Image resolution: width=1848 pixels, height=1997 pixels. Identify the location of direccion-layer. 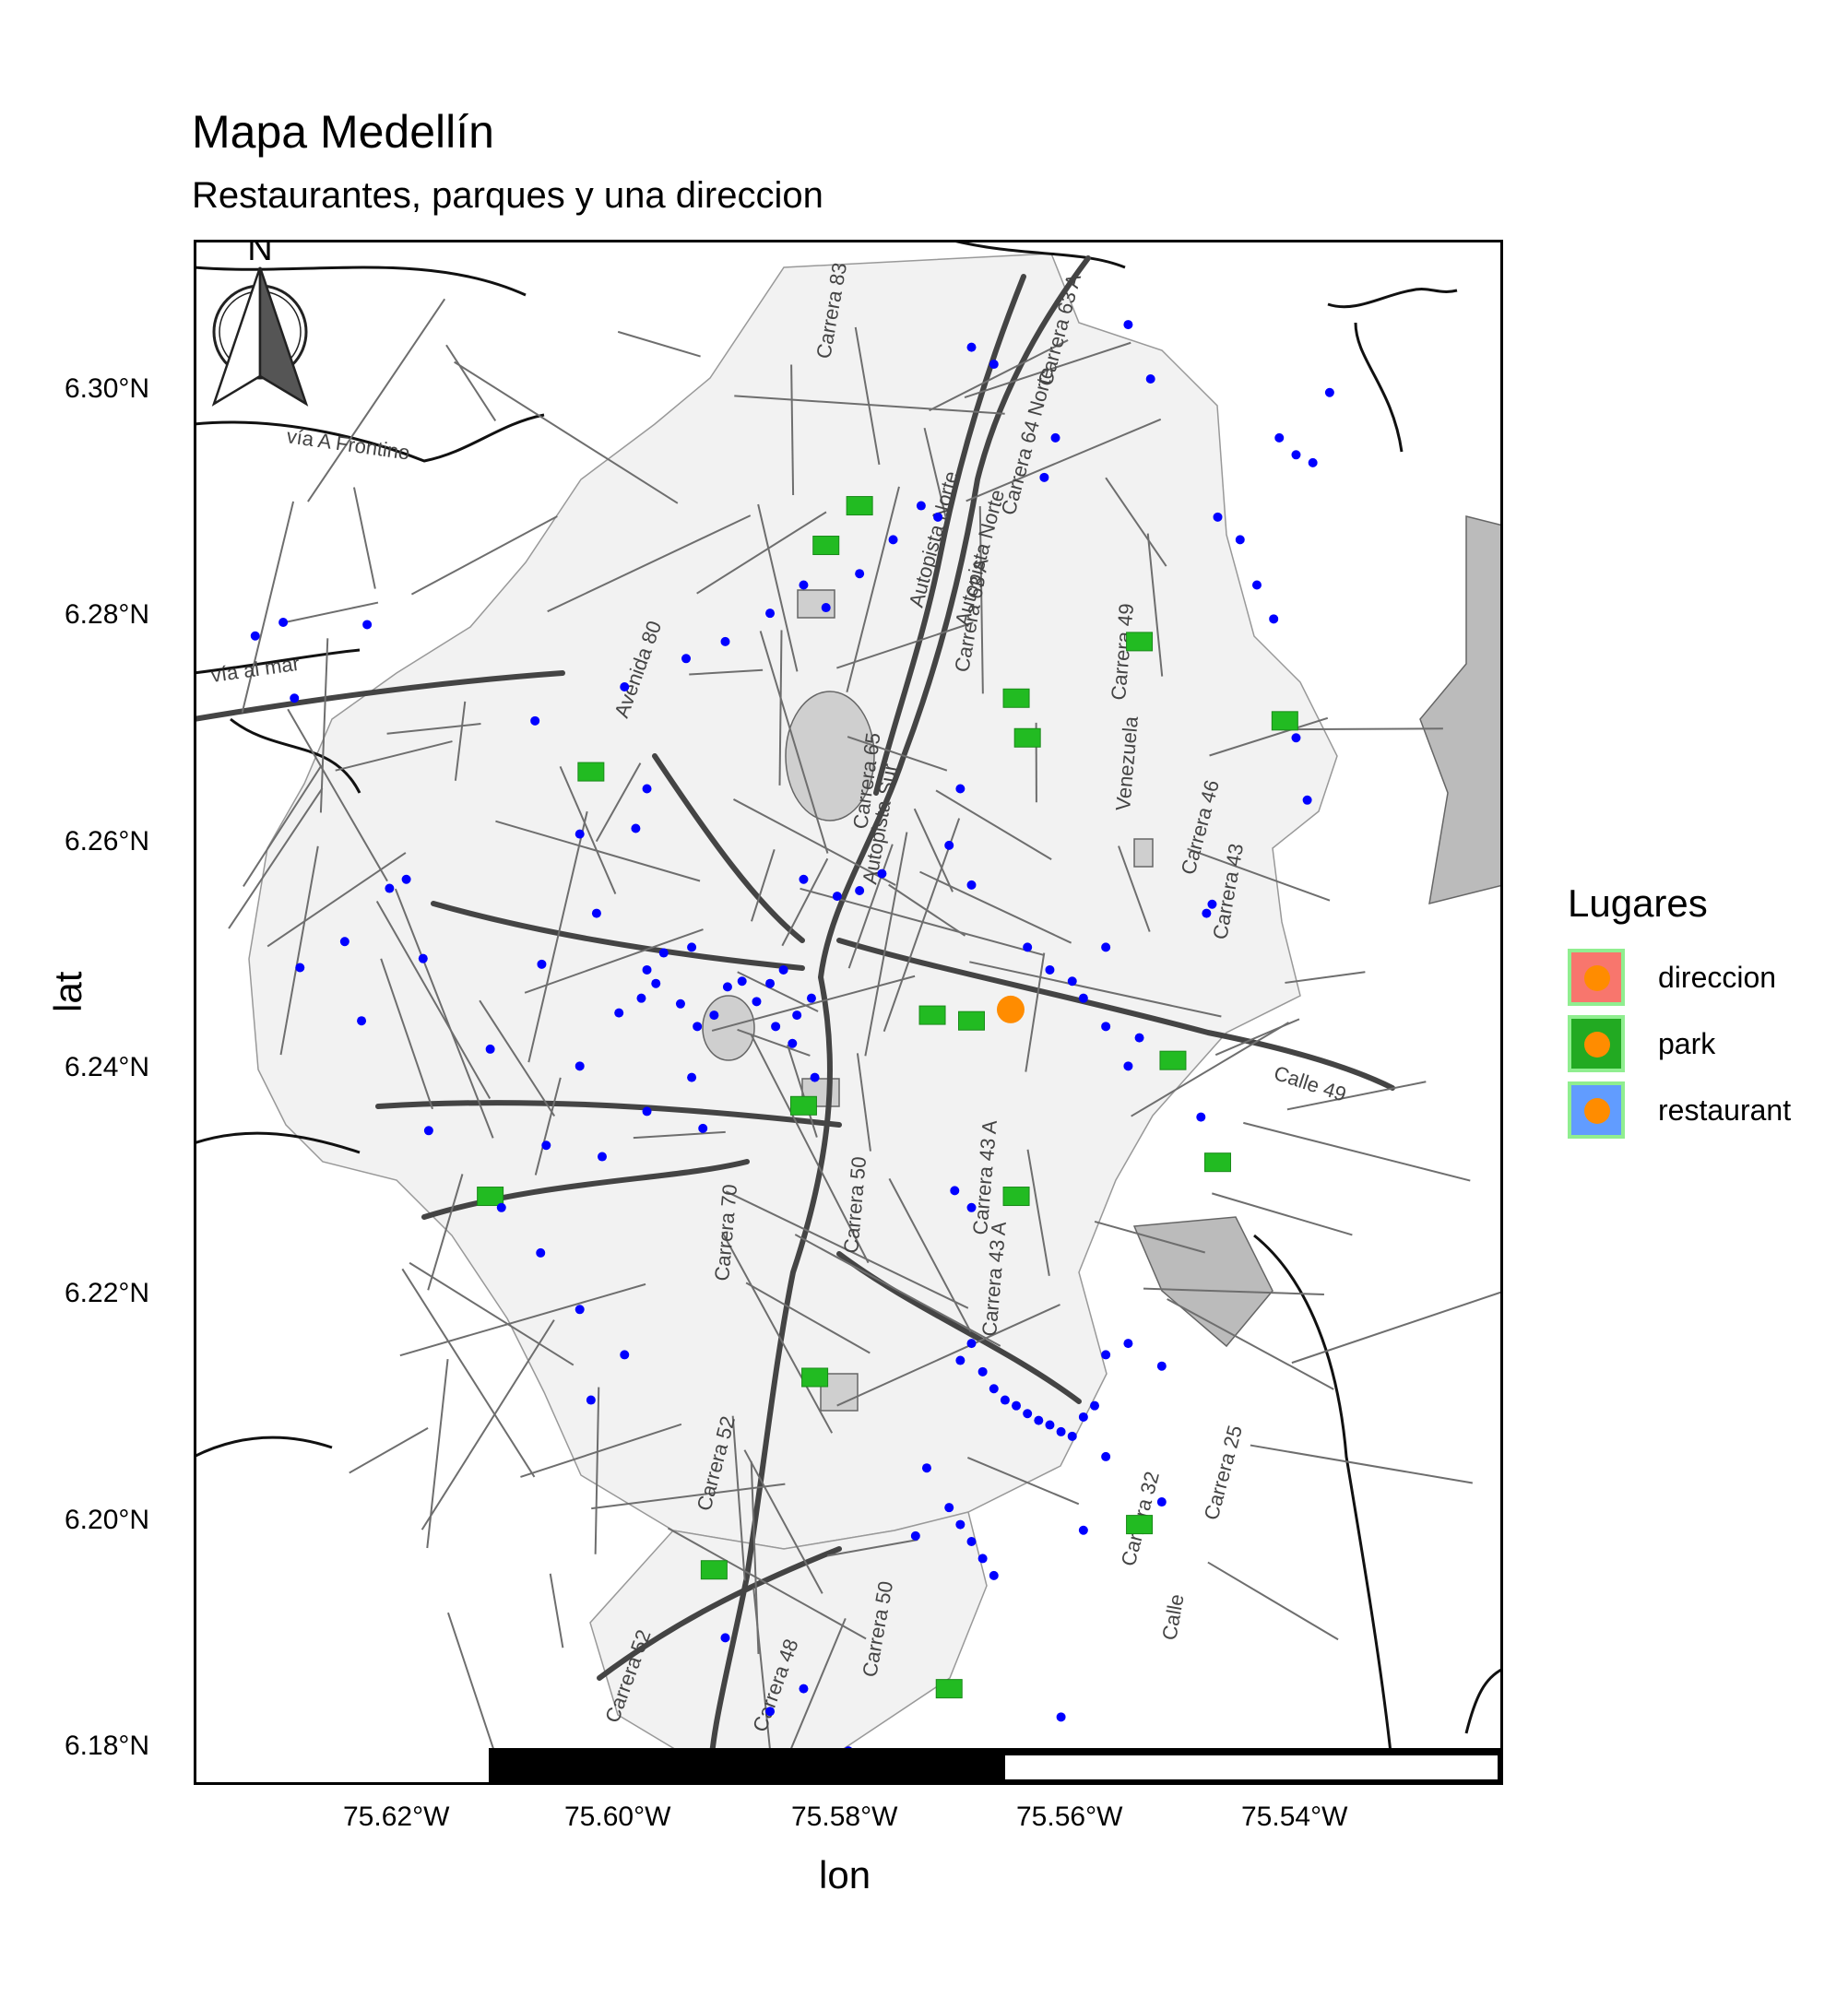
(1011, 1009).